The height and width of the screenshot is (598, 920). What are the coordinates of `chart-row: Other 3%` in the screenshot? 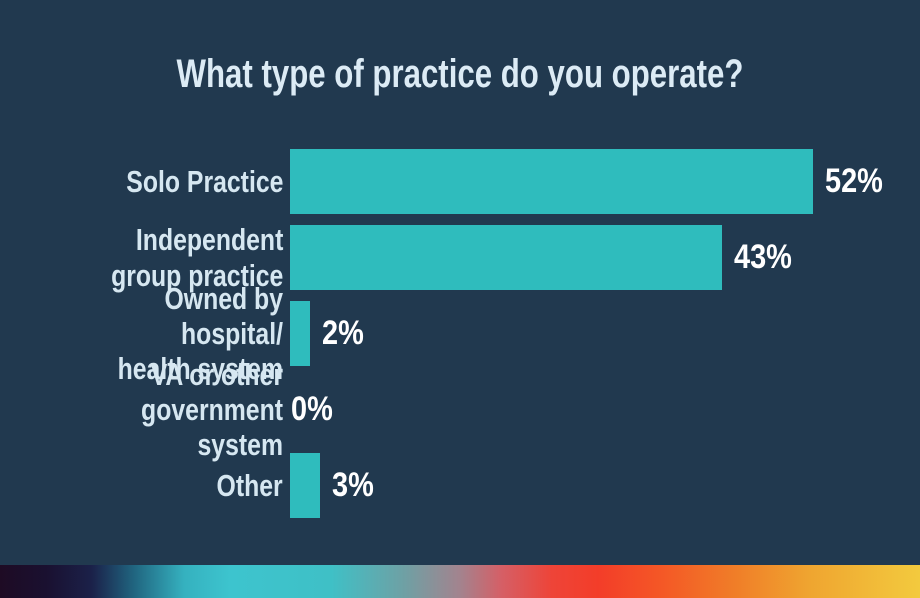 It's located at (460, 485).